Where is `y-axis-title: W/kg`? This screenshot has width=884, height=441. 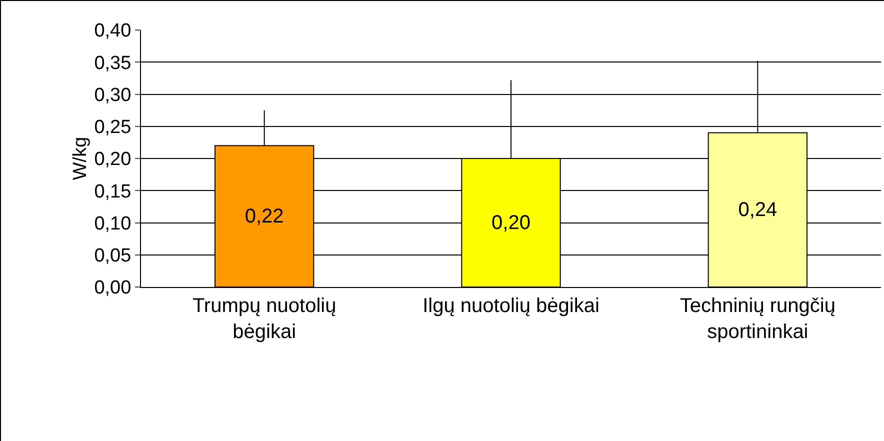
y-axis-title: W/kg is located at coordinates (81, 158).